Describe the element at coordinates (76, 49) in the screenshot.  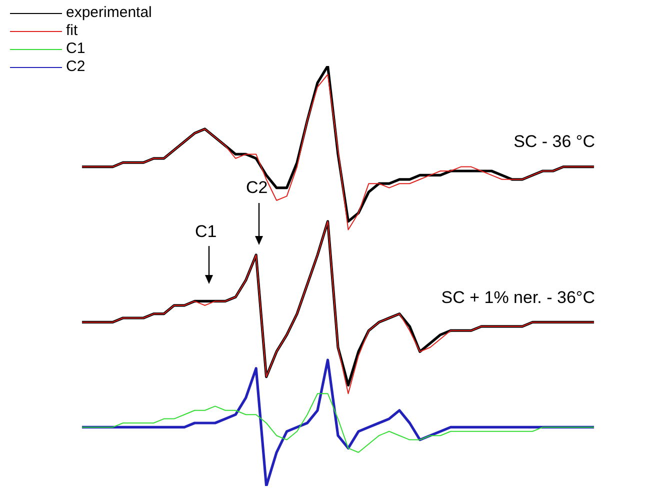
I see `legend-label: C1` at that location.